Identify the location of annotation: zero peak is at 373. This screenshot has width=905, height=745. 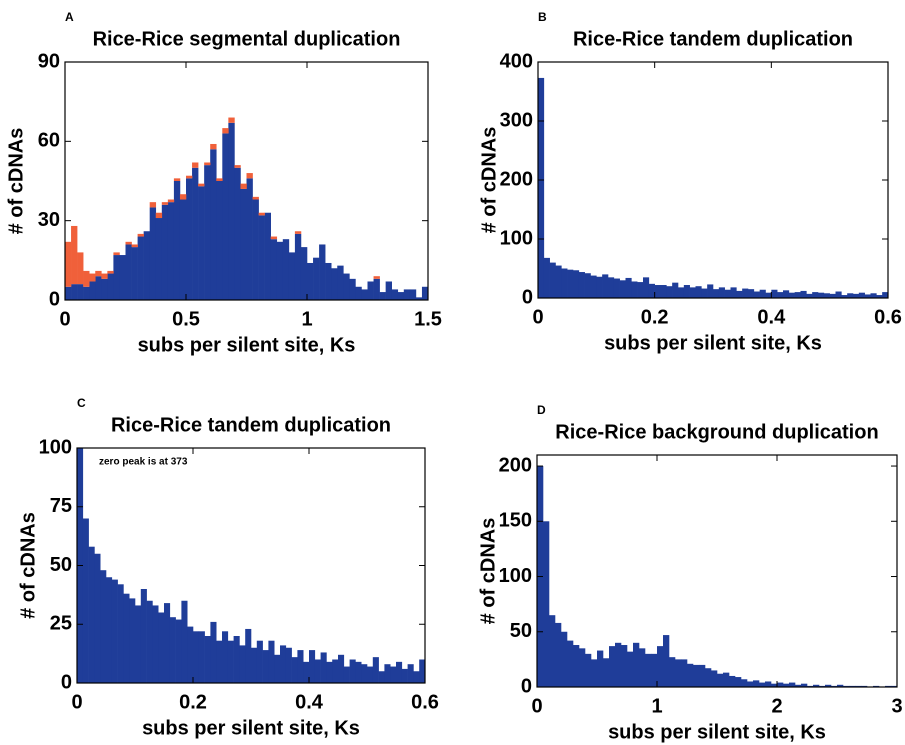
(143, 462).